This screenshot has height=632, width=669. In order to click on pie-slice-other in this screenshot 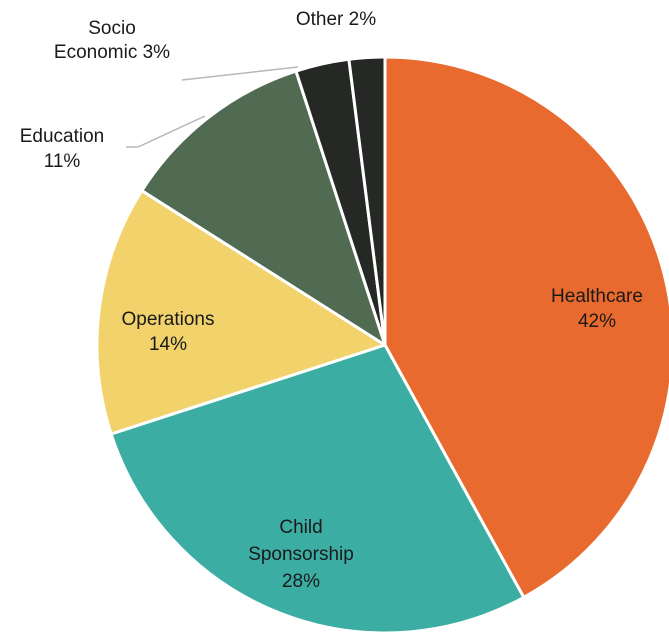, I will do `click(367, 201)`.